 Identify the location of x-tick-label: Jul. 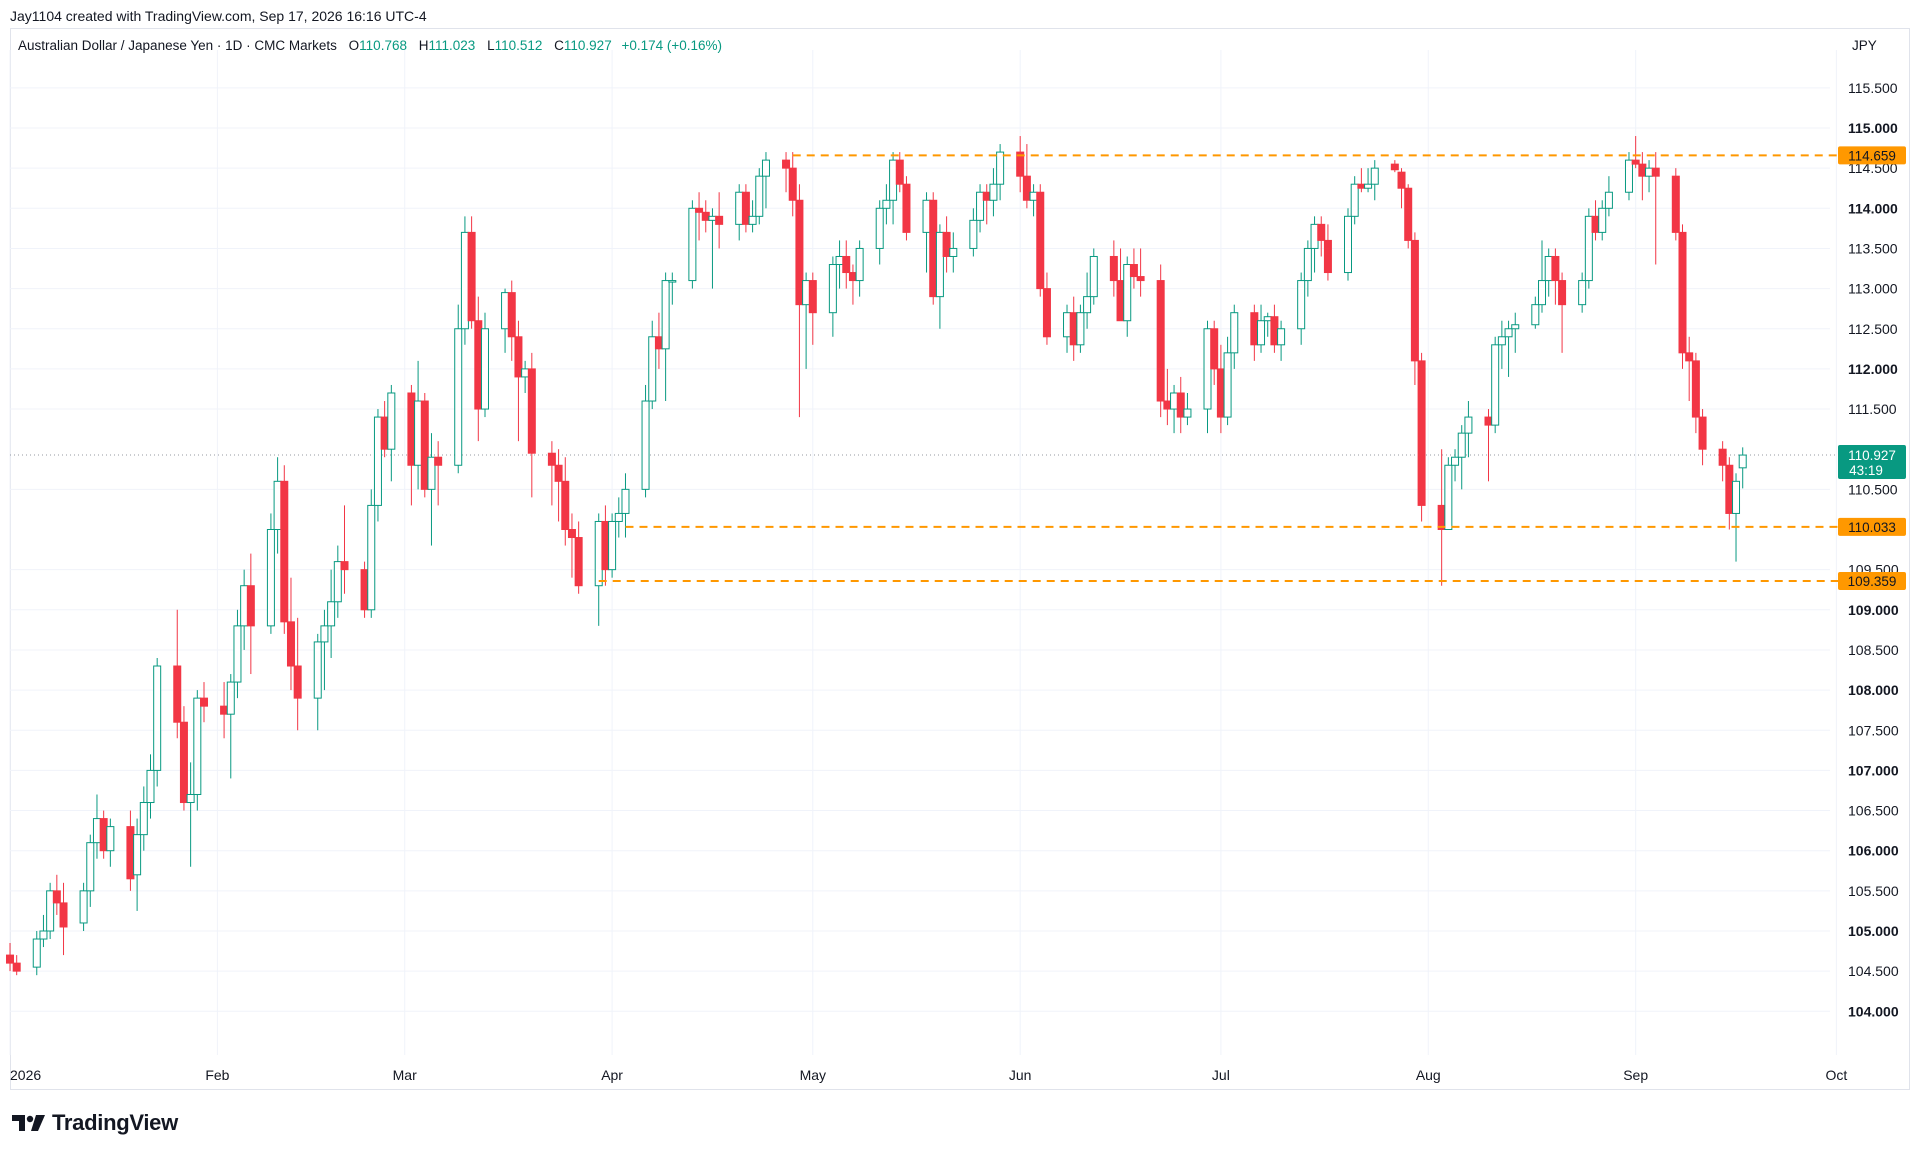
(1221, 1075).